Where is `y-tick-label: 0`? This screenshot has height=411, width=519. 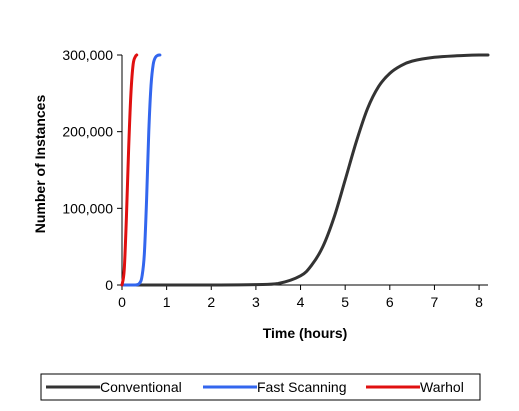
y-tick-label: 0 is located at coordinates (109, 285).